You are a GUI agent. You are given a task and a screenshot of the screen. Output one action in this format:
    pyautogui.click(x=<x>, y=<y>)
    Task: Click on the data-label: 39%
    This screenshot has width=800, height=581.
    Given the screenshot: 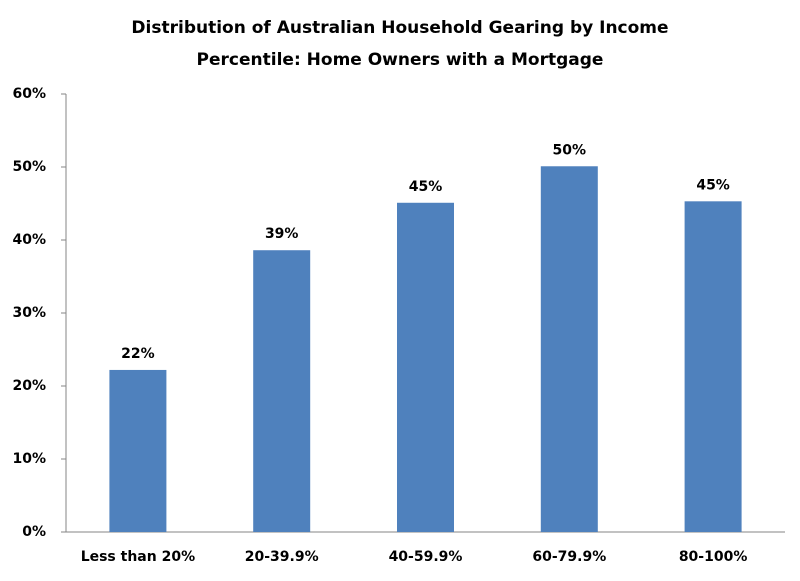 What is the action you would take?
    pyautogui.click(x=282, y=234)
    